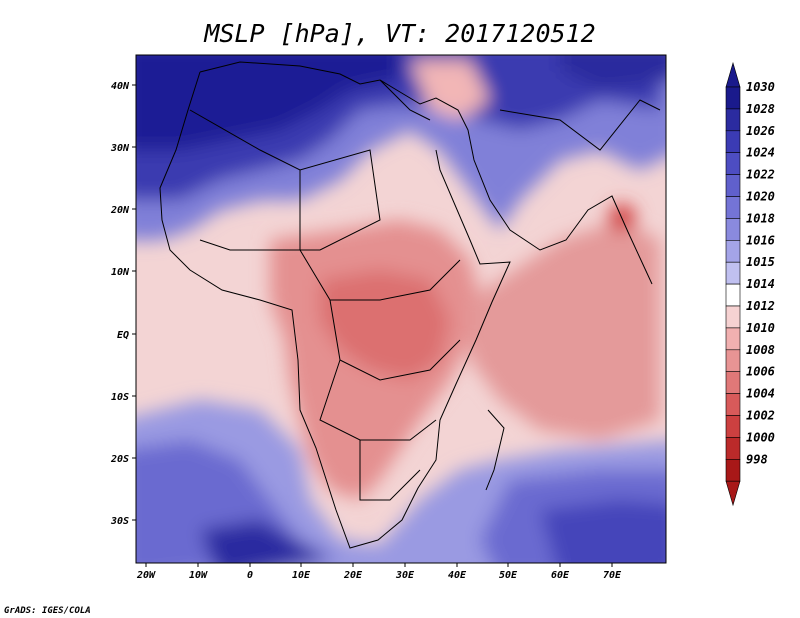 Image resolution: width=800 pixels, height=618 pixels. I want to click on lat-label-40n: 40N, so click(120, 86).